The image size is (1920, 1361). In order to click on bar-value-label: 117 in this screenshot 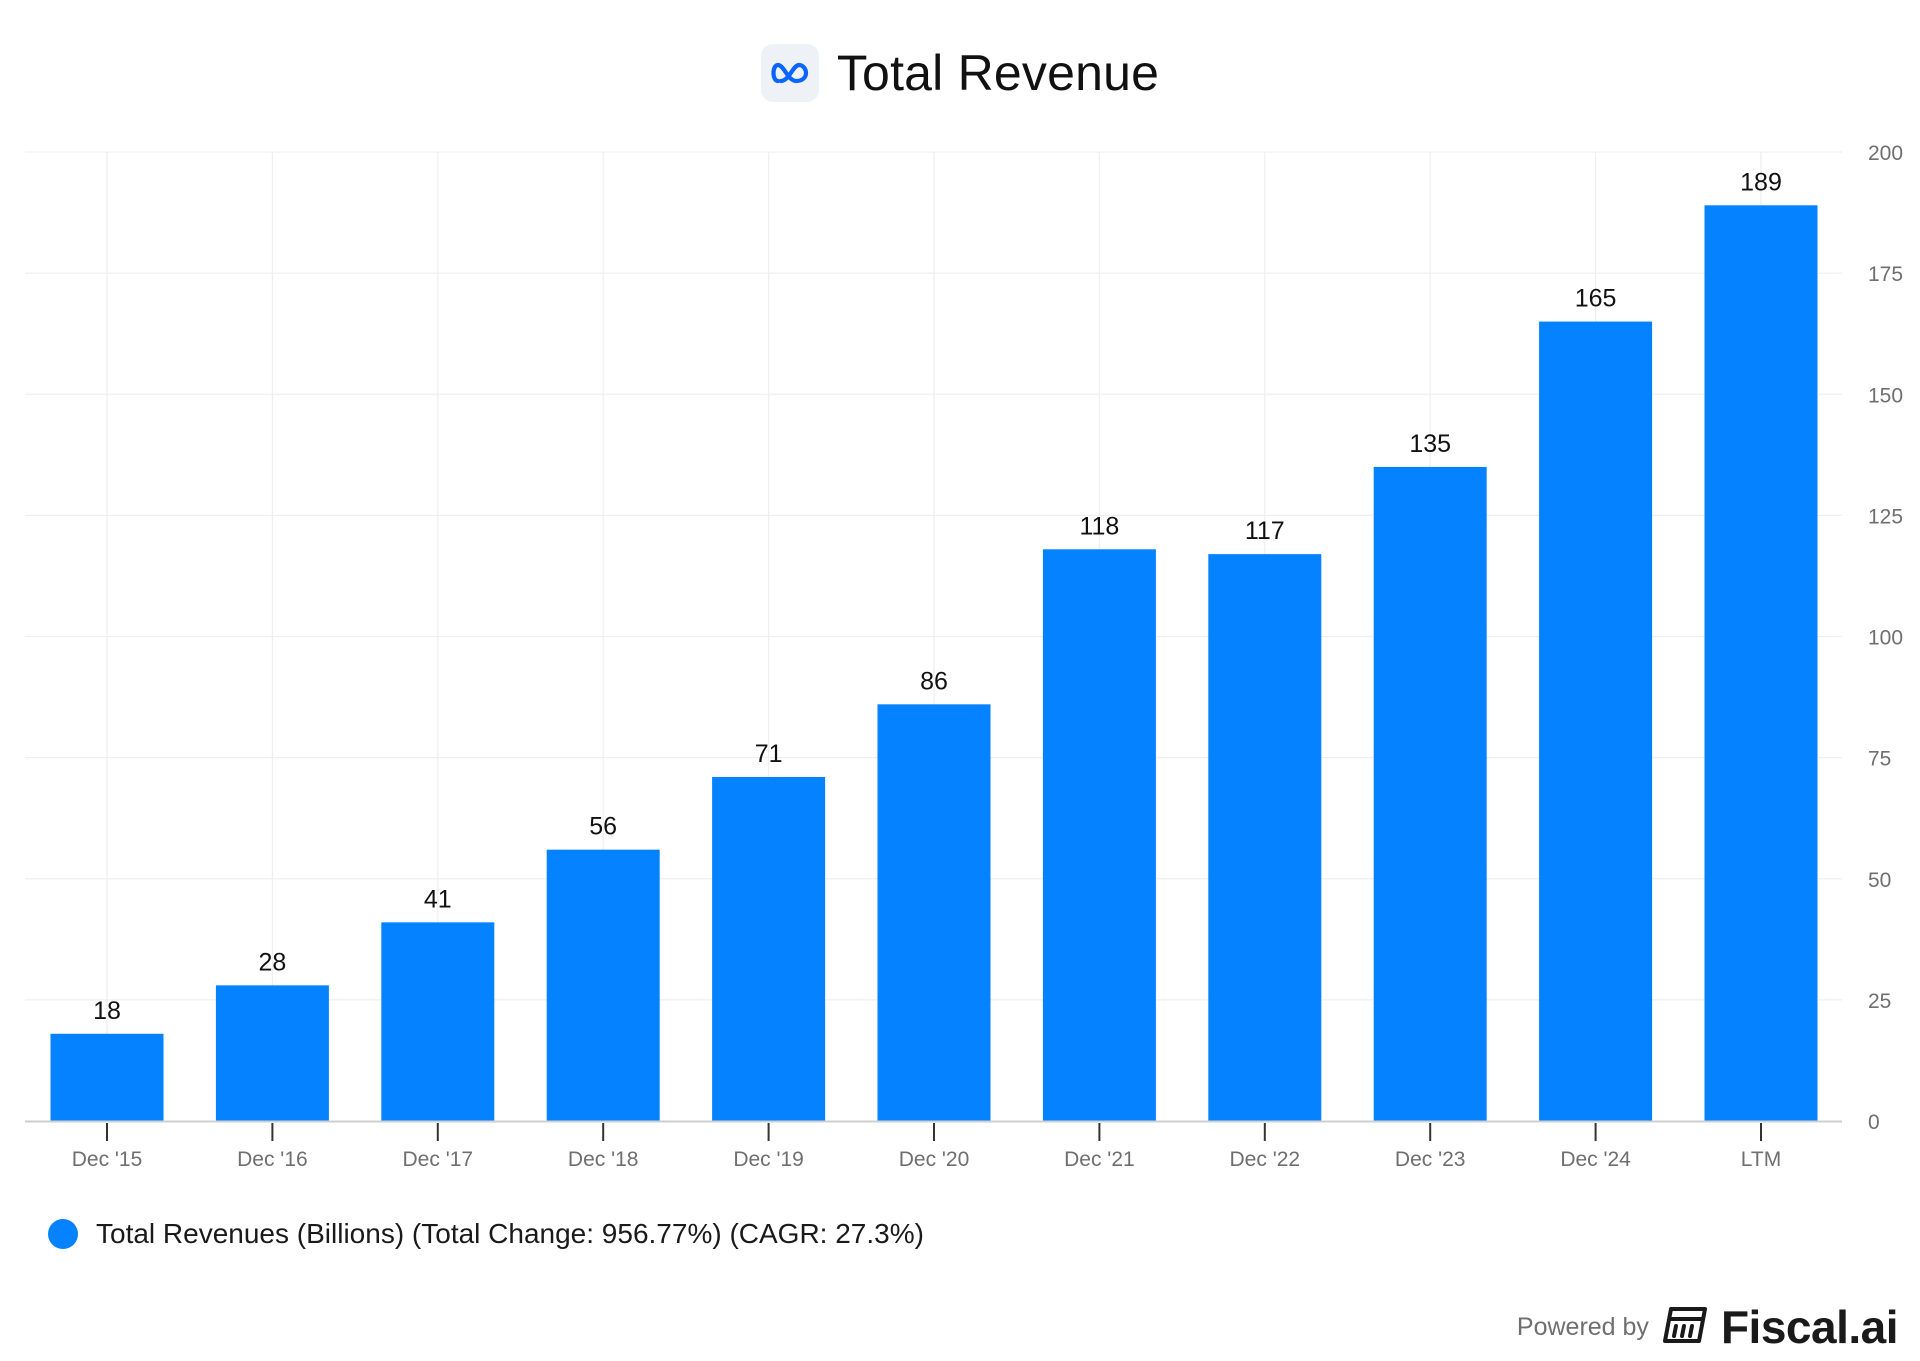, I will do `click(1265, 531)`.